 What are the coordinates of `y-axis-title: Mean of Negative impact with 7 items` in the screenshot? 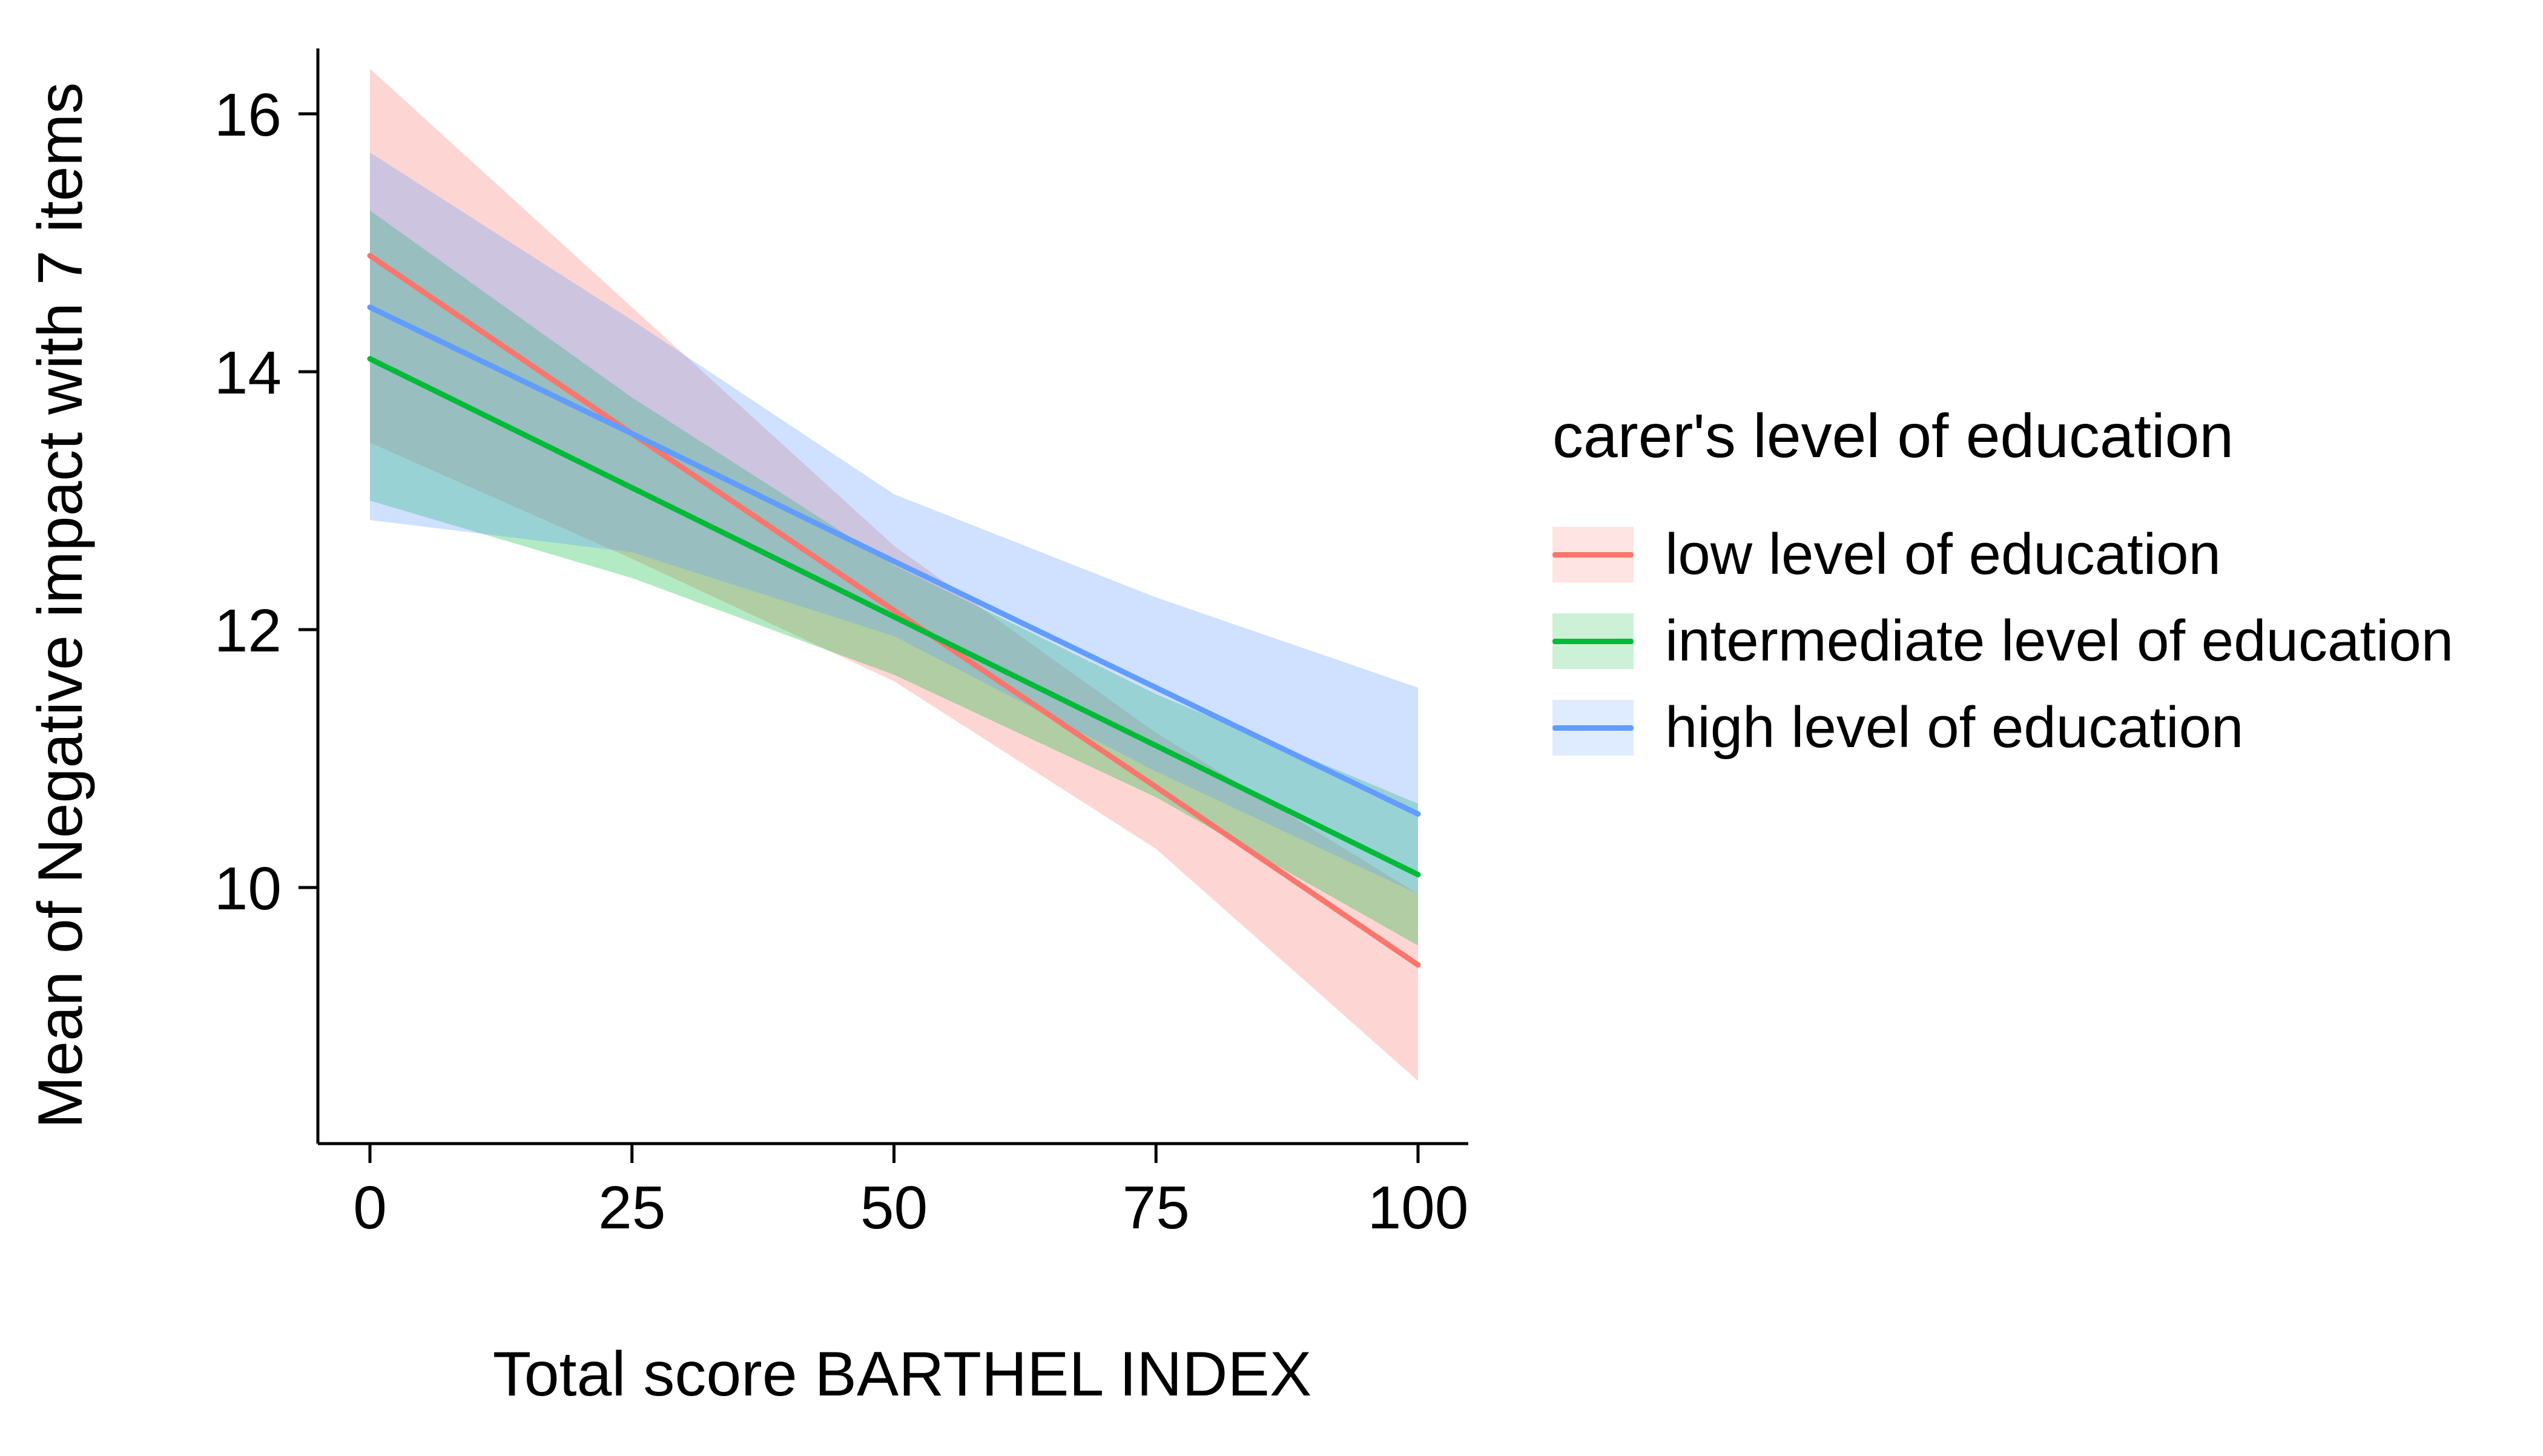 It's located at (61, 605).